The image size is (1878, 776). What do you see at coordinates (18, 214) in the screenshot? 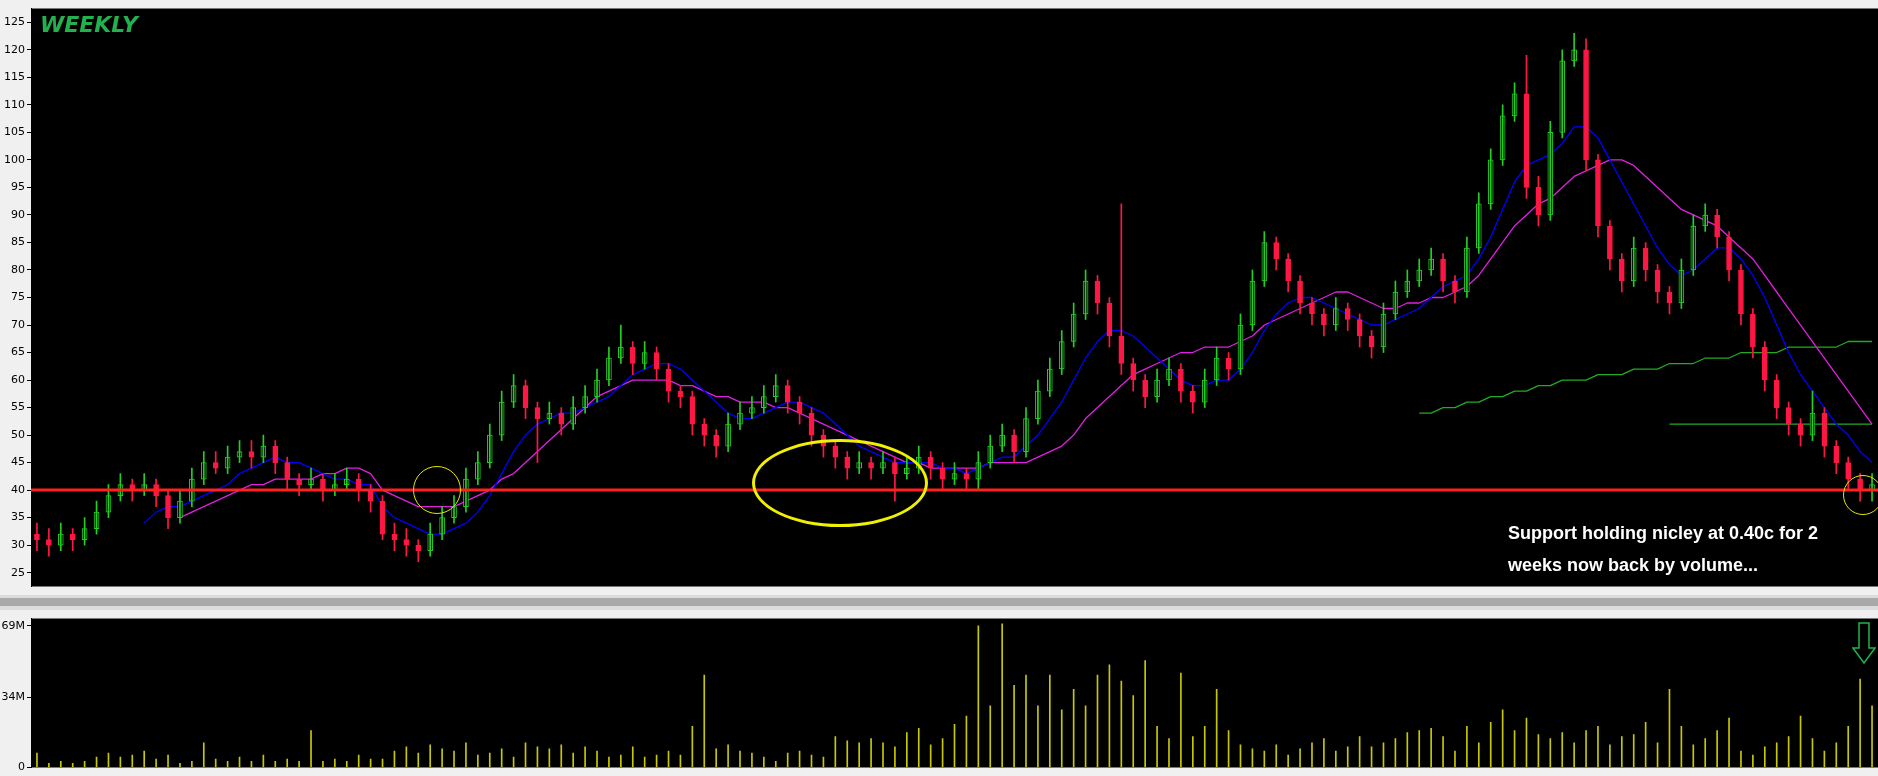
I see `y-tick-label: 90` at bounding box center [18, 214].